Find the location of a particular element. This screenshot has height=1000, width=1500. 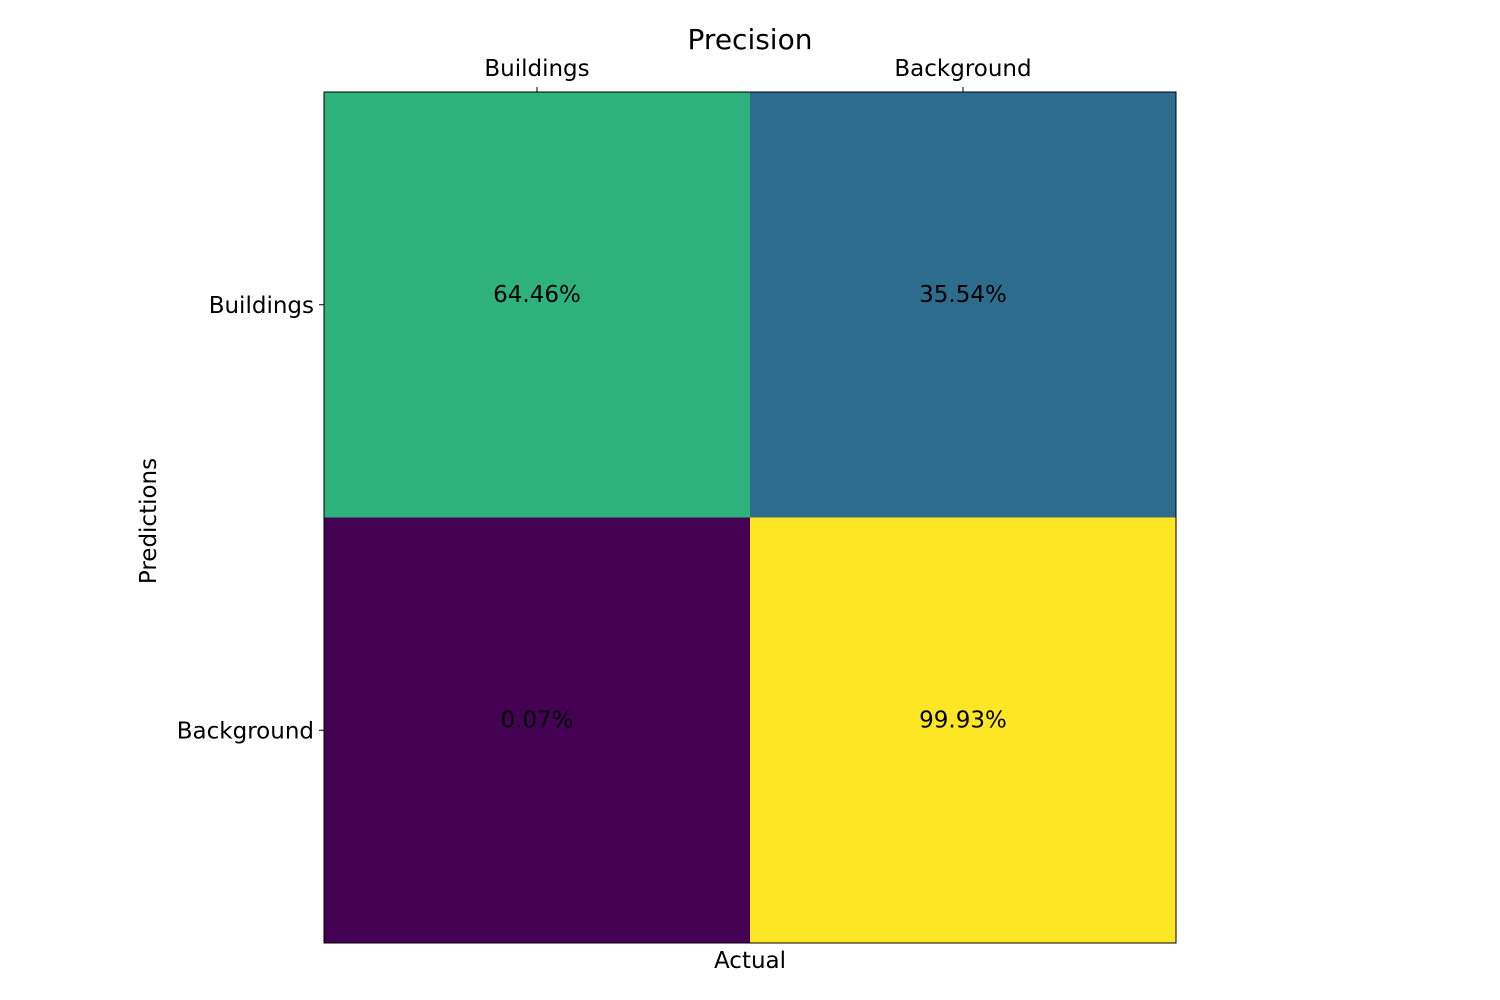

y-tick-label: Background is located at coordinates (245, 731).